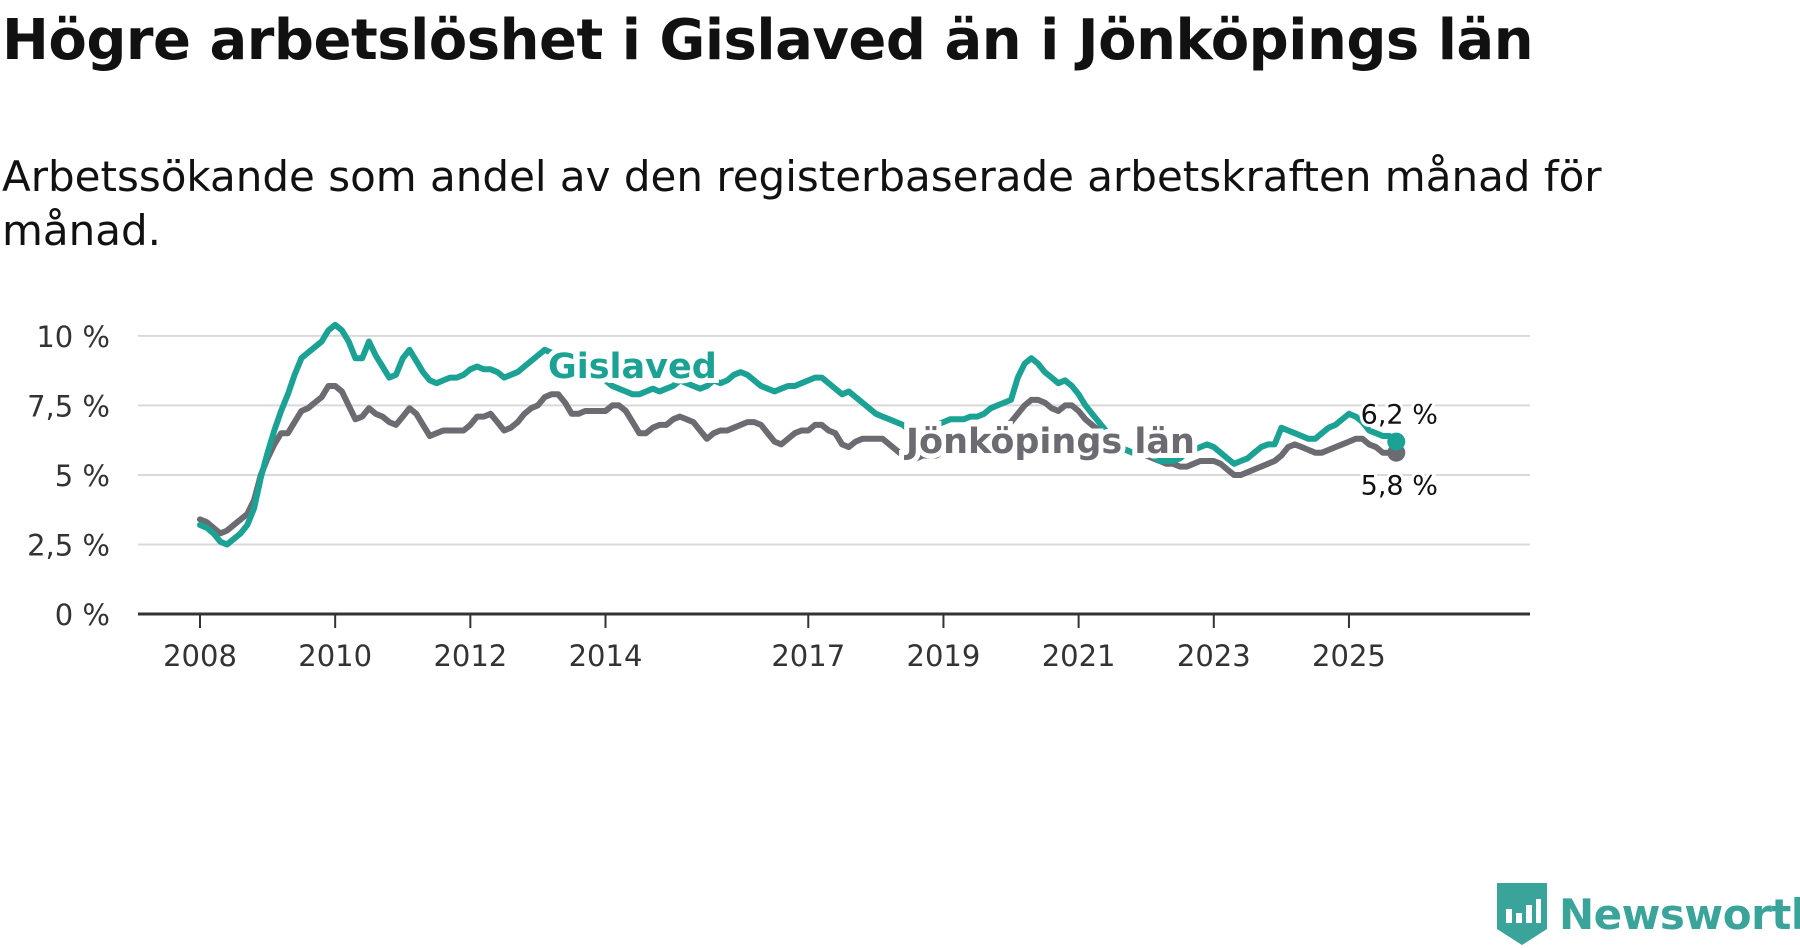  I want to click on brand-logo: Newsworthy, so click(1648, 914).